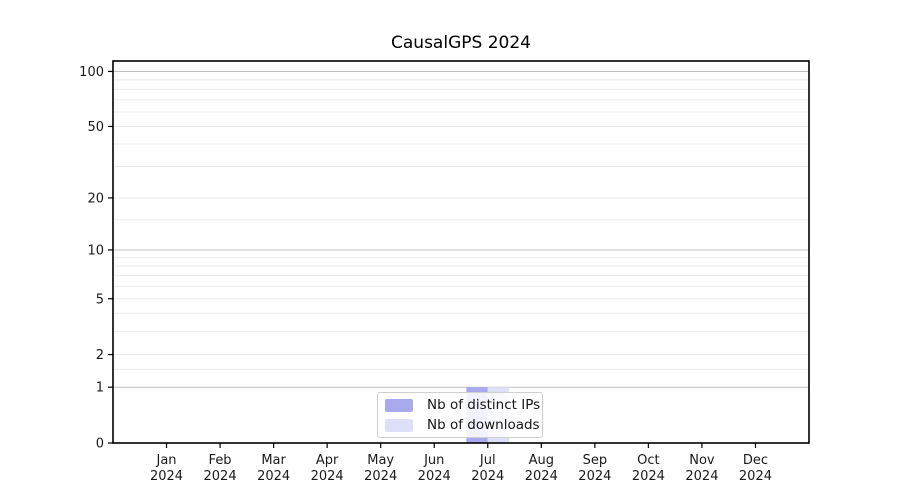 The width and height of the screenshot is (900, 500). I want to click on x-tick-label-month: Aug, so click(541, 460).